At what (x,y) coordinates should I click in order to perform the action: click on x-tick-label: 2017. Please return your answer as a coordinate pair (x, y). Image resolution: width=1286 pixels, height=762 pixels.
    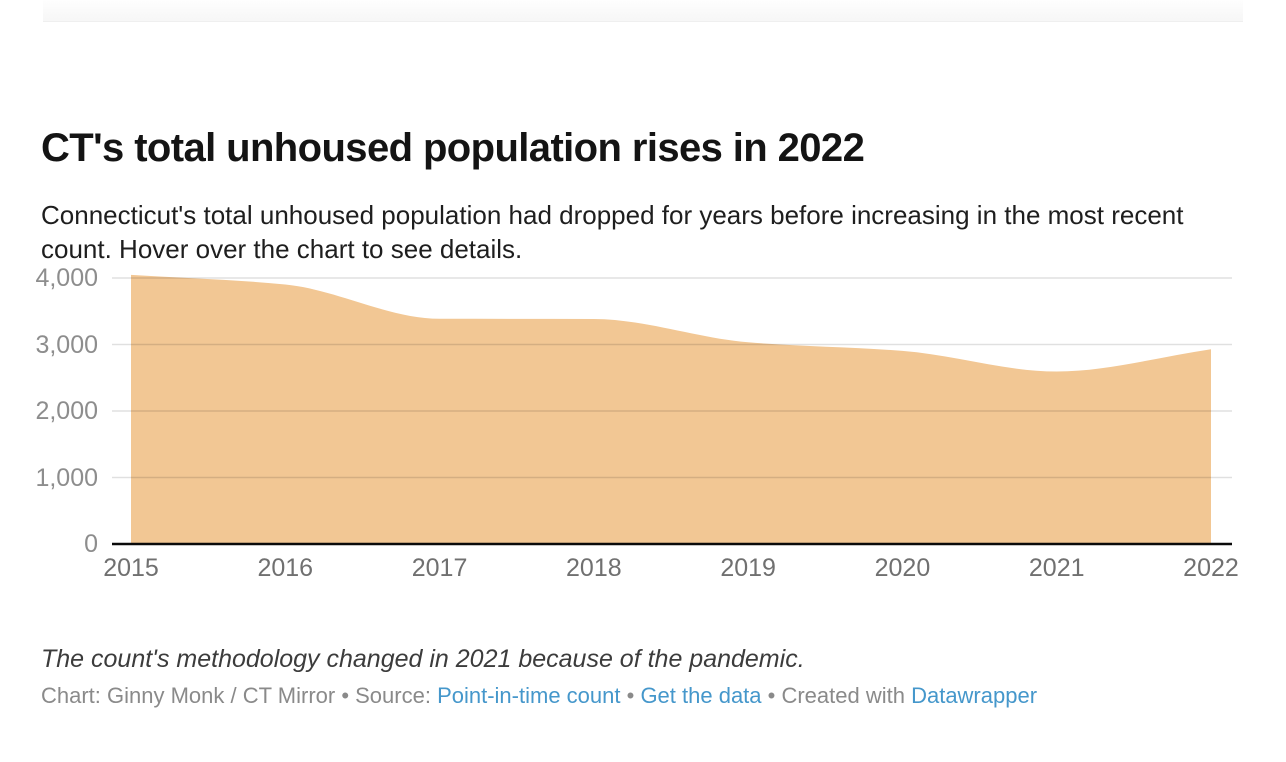
    Looking at the image, I should click on (439, 568).